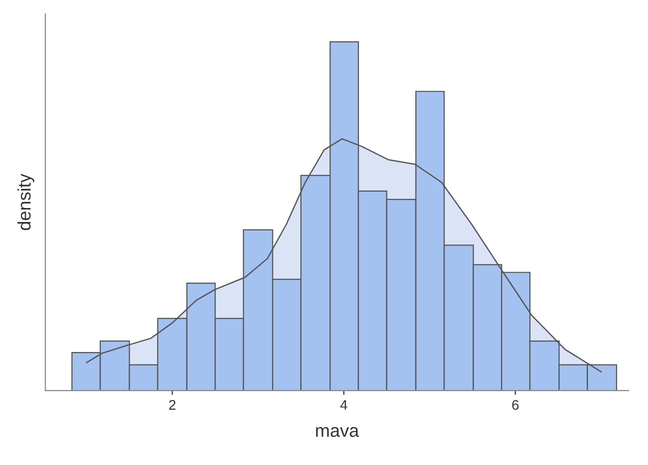 Image resolution: width=648 pixels, height=465 pixels. I want to click on y-axis-title: density, so click(25, 202).